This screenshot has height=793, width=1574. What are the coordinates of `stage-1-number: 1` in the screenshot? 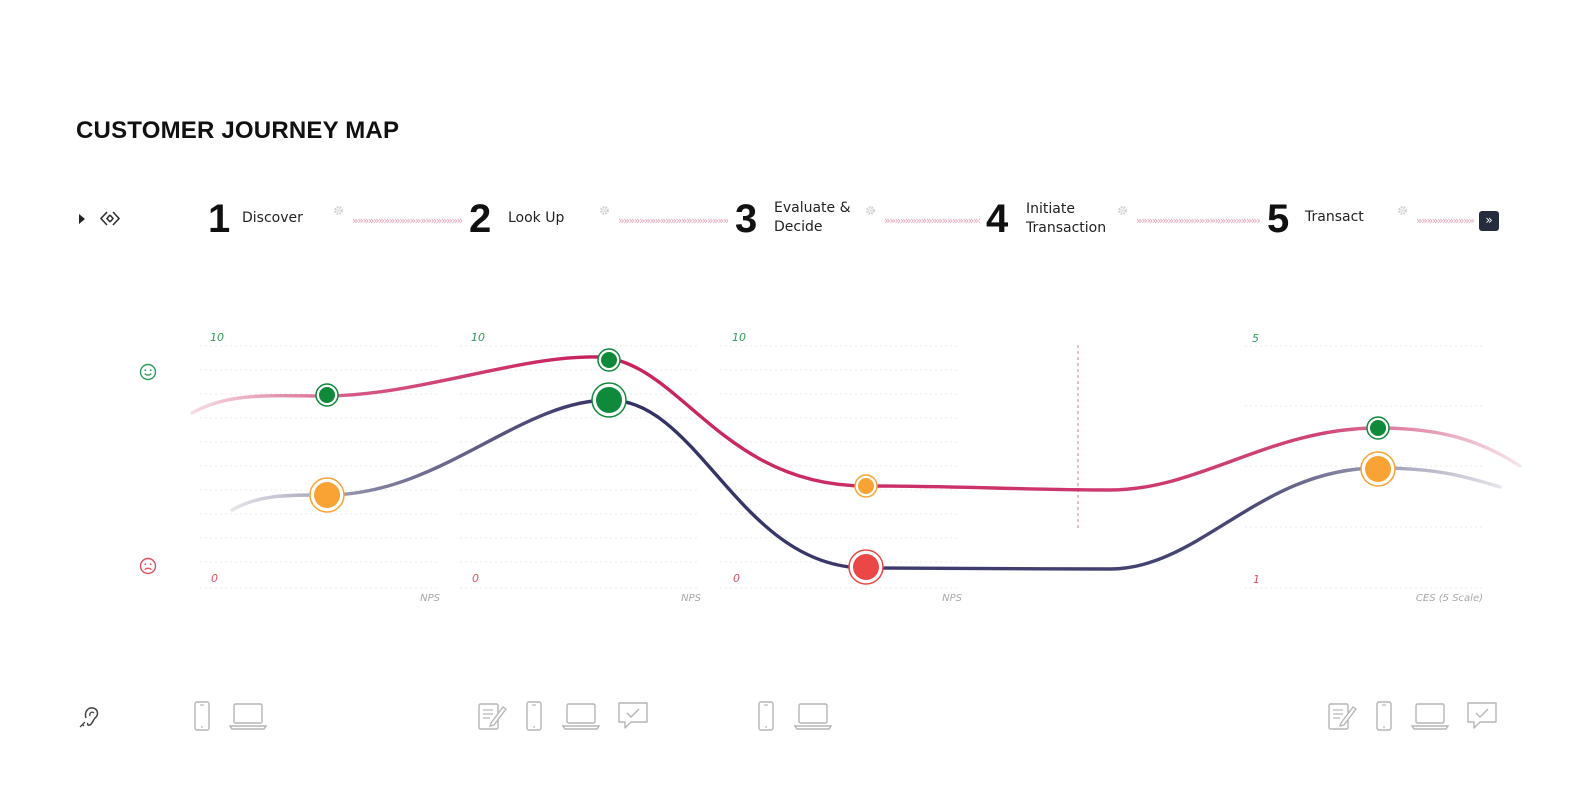 It's located at (219, 219).